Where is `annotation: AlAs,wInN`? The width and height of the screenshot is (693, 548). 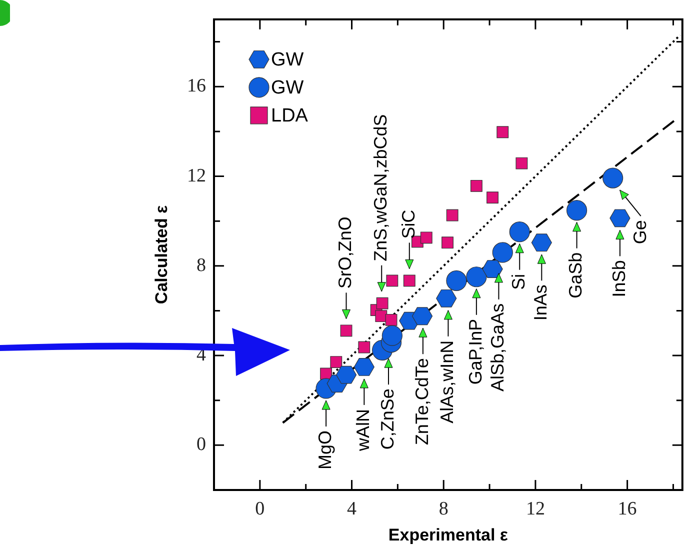
annotation: AlAs,wInN is located at coordinates (447, 382).